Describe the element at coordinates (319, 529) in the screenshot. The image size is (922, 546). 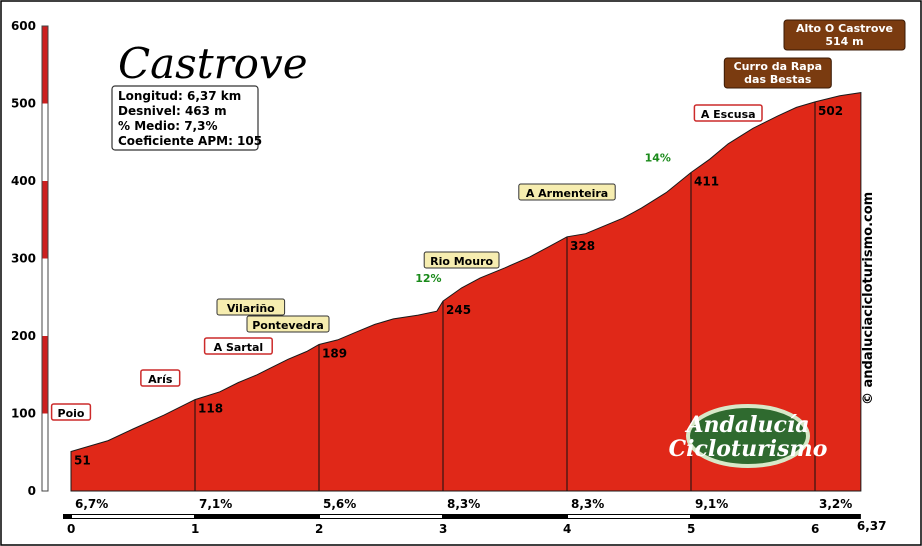
I see `x-tick-label: 2` at that location.